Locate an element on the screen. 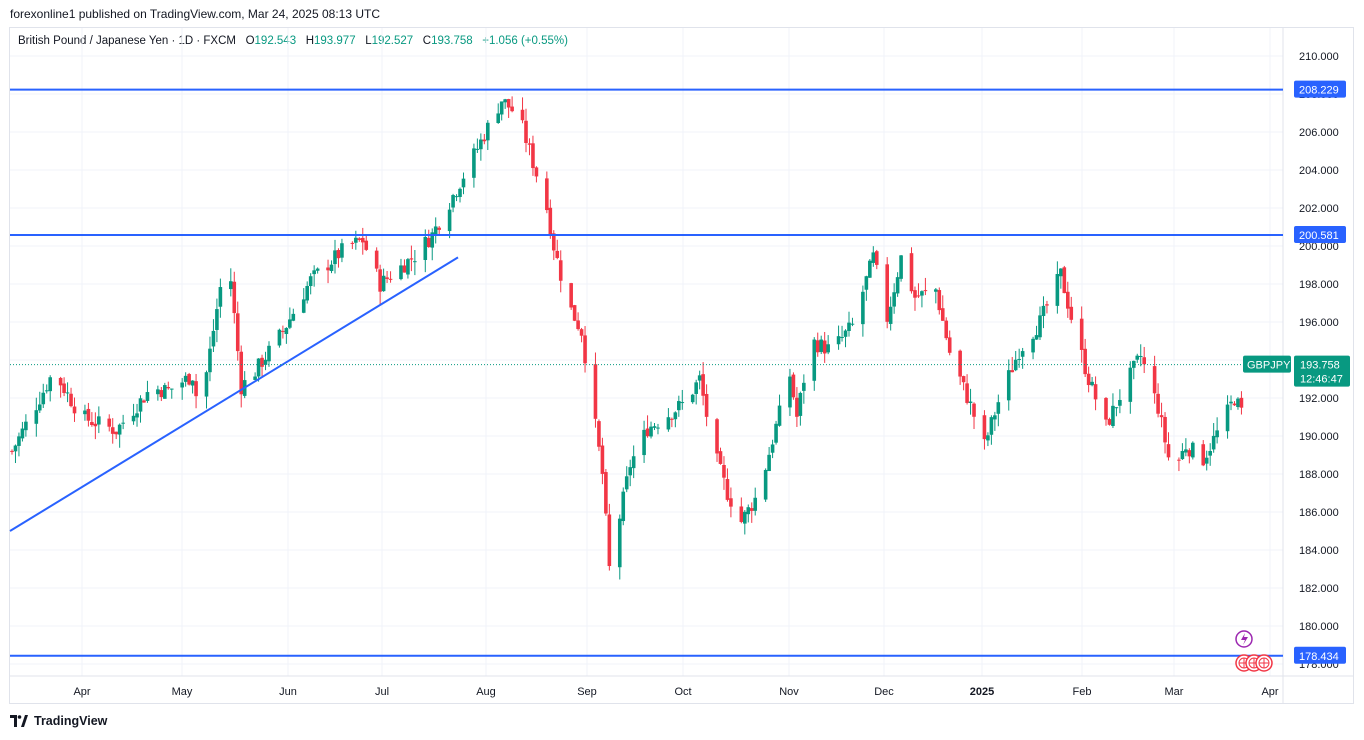  open-value: 192.543 is located at coordinates (275, 41).